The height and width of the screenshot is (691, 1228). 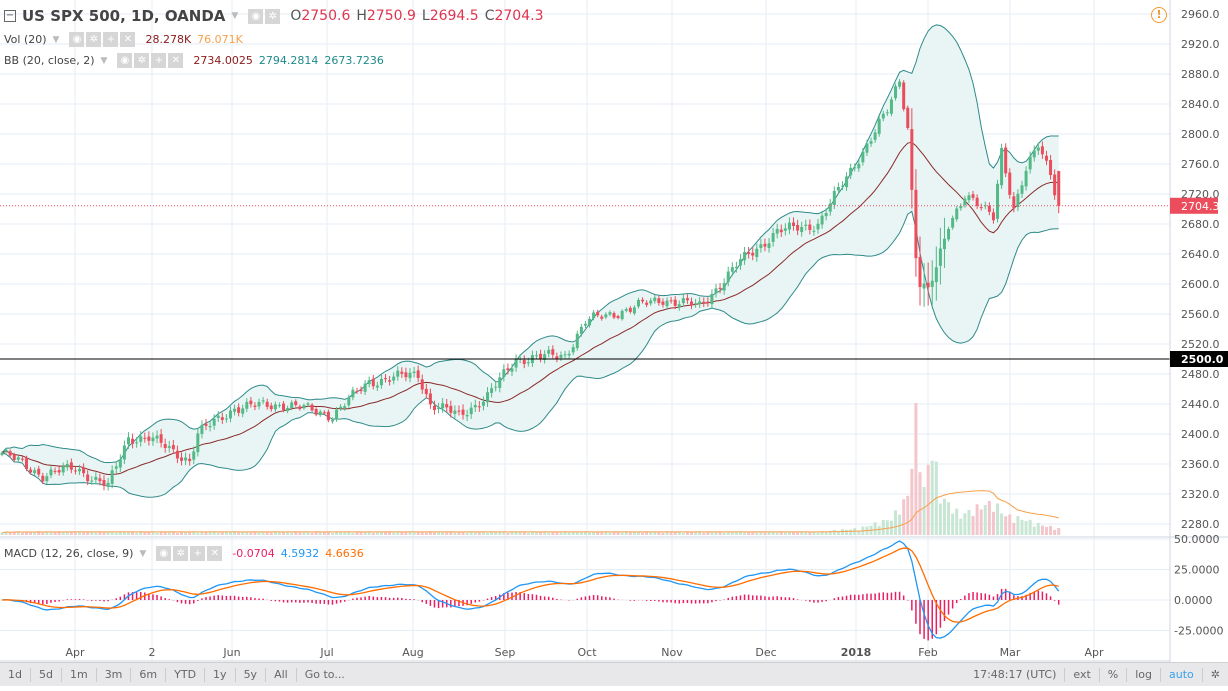 What do you see at coordinates (1194, 205) in the screenshot?
I see `current-price-tag` at bounding box center [1194, 205].